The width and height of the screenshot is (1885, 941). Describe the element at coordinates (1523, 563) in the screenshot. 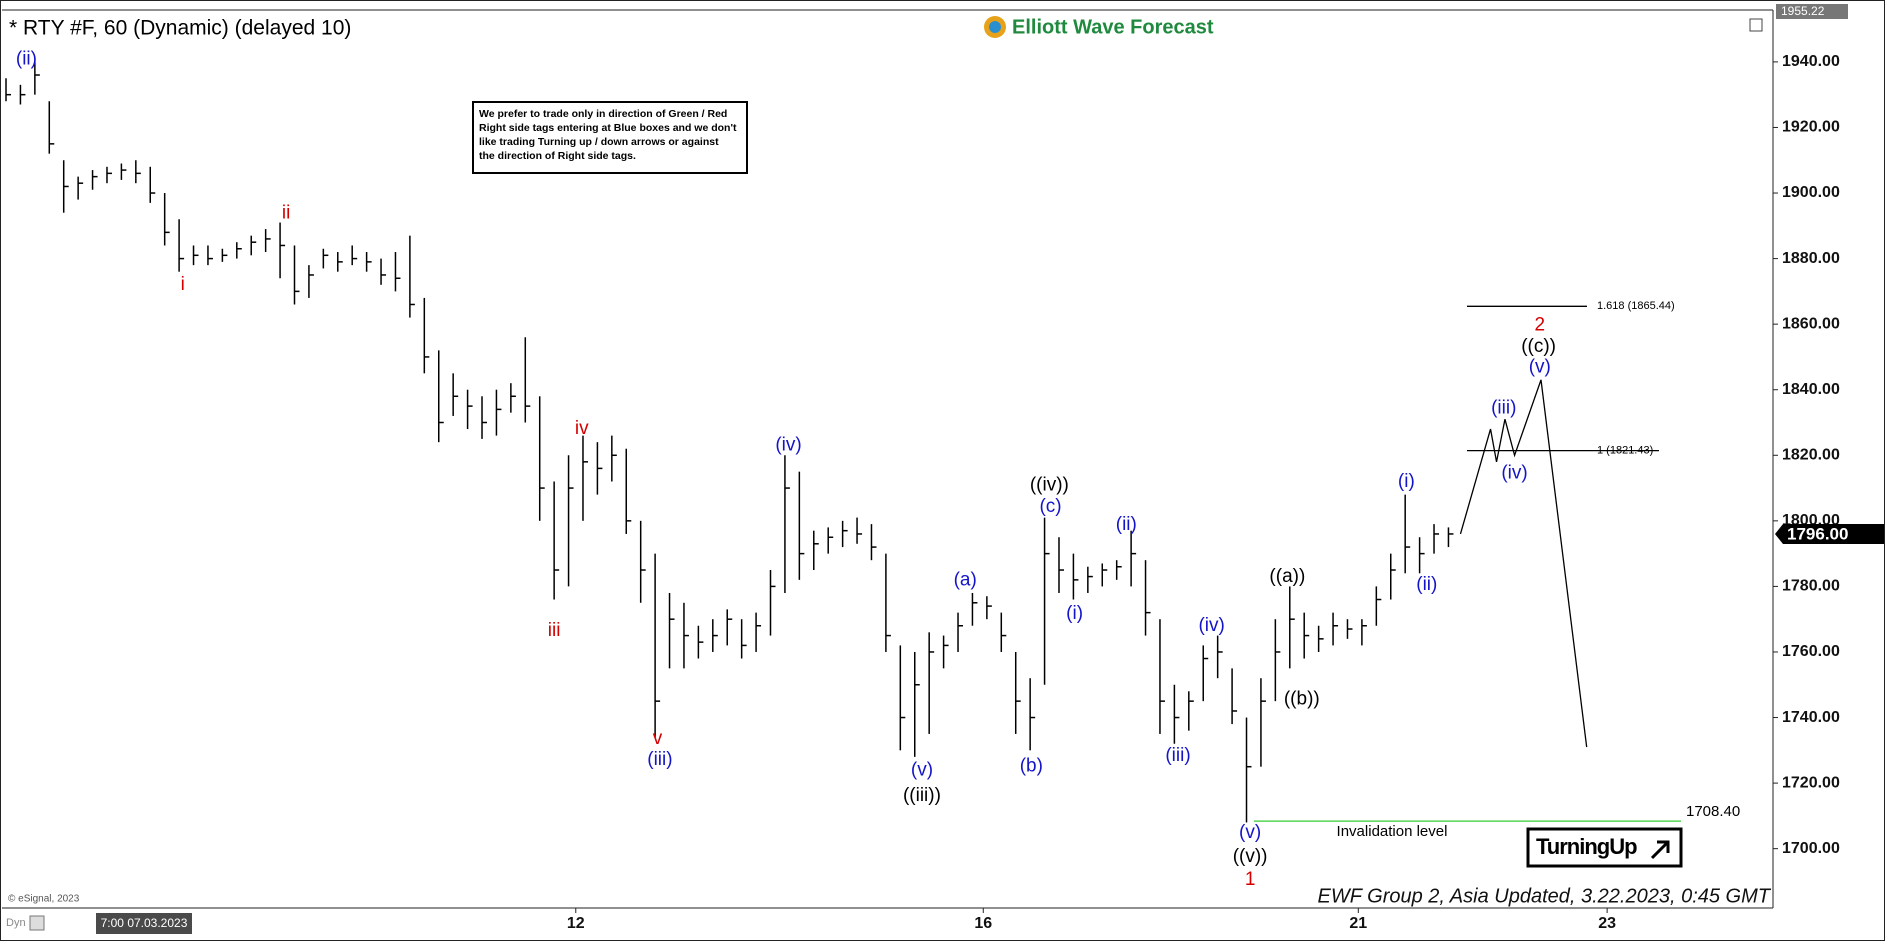

I see `projection-path` at that location.